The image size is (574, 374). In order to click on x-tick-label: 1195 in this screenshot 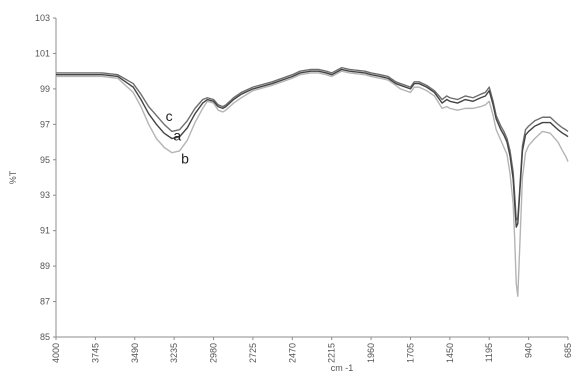, I will do `click(489, 352)`.